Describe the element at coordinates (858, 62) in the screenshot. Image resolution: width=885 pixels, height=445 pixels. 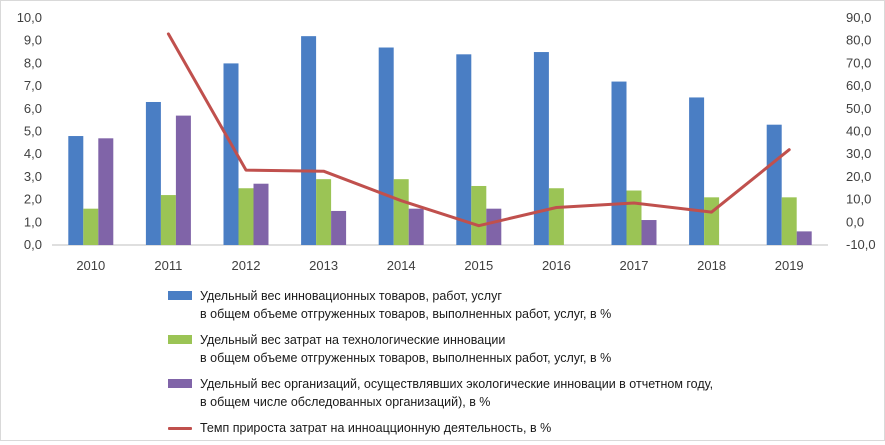
I see `right-axis-tick-label: 70,0` at that location.